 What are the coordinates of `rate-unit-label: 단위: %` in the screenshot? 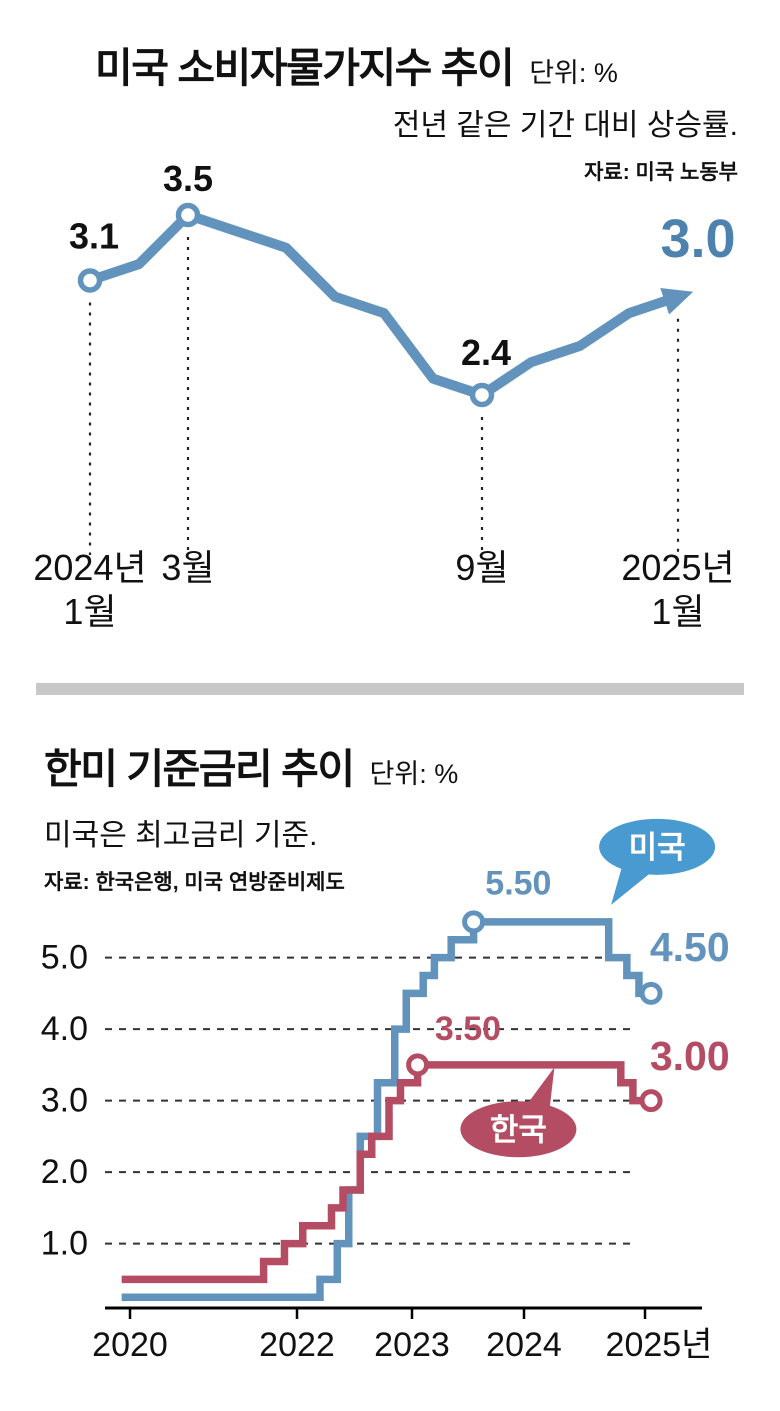 It's located at (414, 774).